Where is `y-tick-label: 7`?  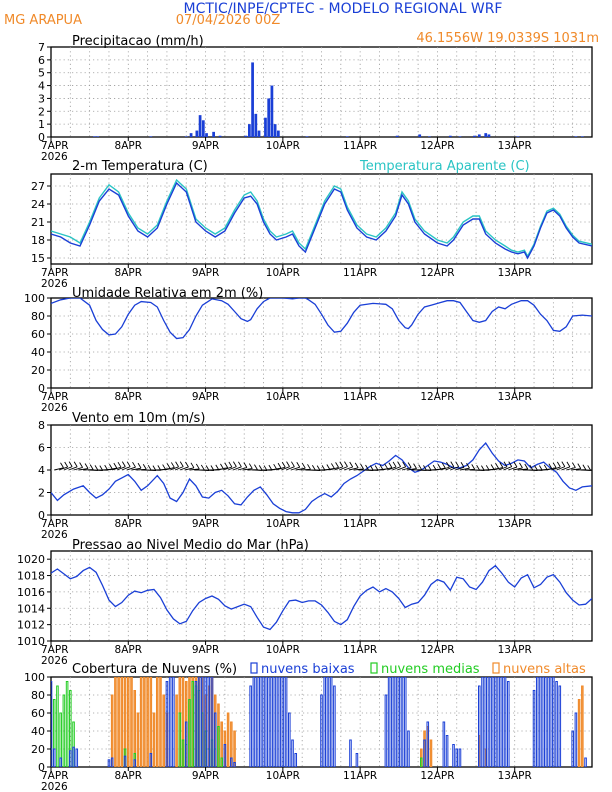 y-tick-label: 7 is located at coordinates (41, 47).